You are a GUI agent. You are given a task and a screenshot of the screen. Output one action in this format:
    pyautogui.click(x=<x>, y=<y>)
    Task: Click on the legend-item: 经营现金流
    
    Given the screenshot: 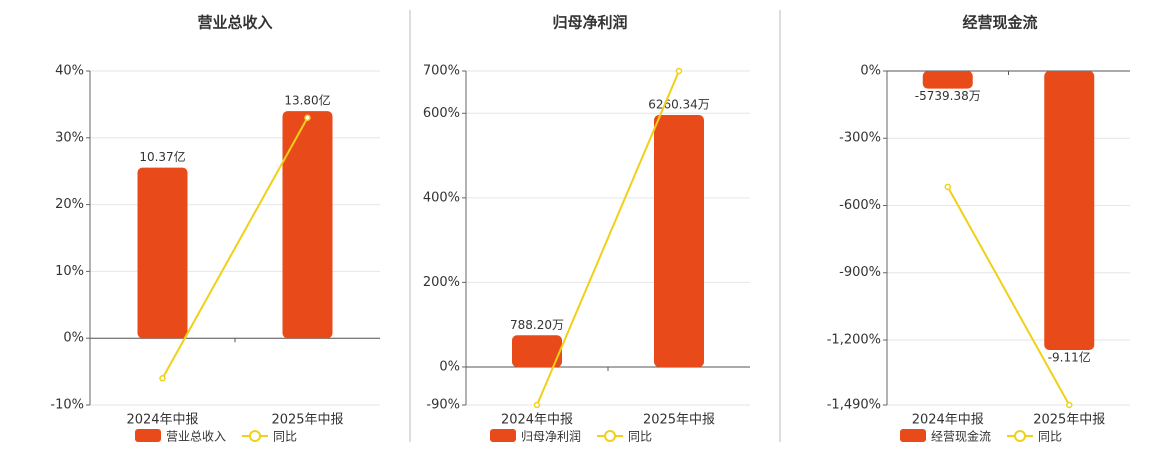 What is the action you would take?
    pyautogui.click(x=945, y=436)
    